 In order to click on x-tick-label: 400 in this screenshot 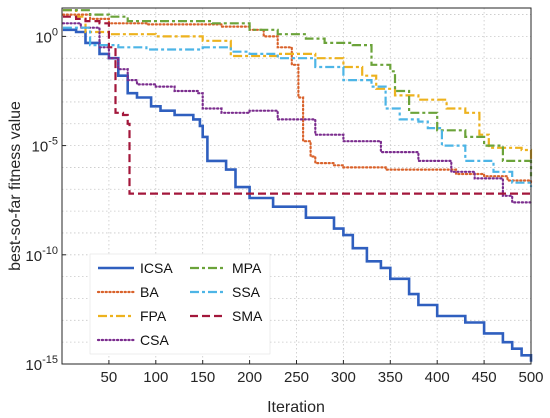, I will do `click(437, 377)`.